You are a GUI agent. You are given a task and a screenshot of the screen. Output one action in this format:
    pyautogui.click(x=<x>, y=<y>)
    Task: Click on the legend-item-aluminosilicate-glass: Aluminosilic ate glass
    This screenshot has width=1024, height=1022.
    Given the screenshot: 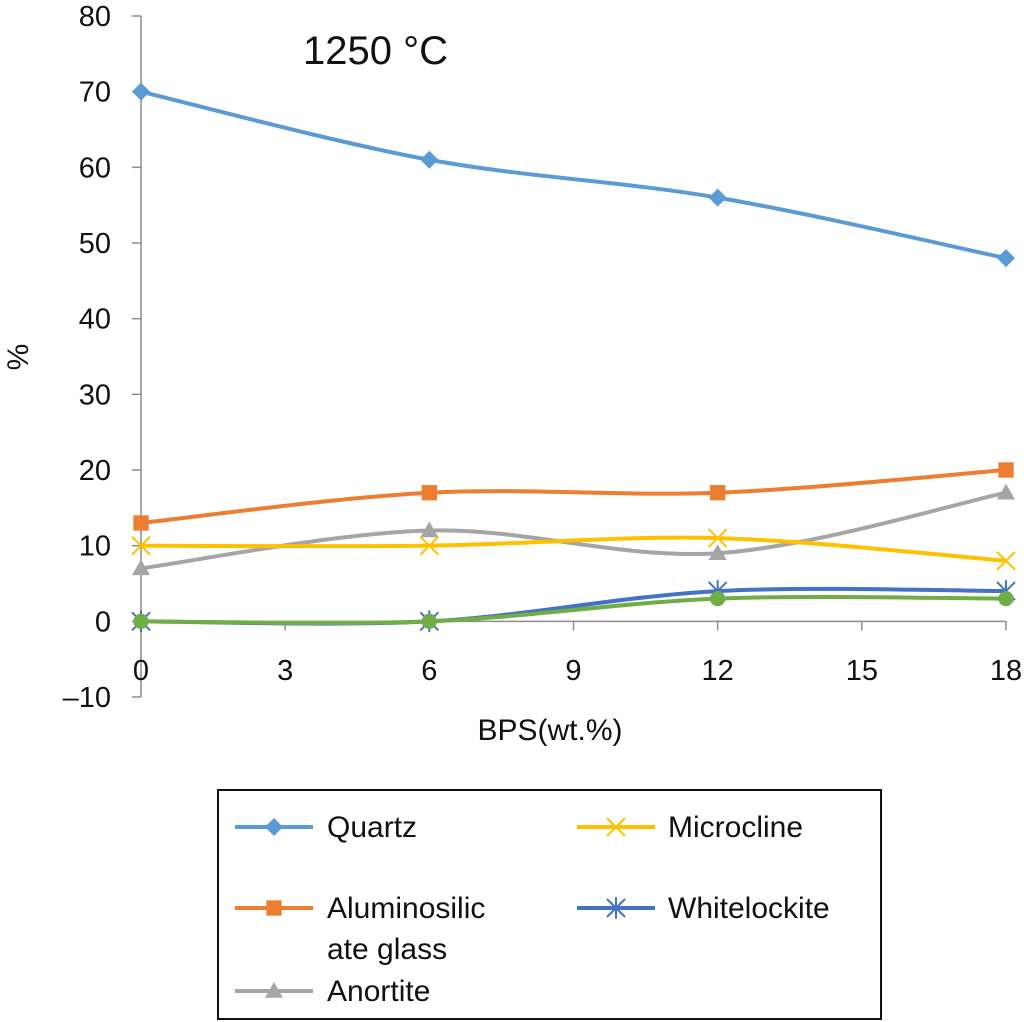 What is the action you would take?
    pyautogui.click(x=360, y=929)
    